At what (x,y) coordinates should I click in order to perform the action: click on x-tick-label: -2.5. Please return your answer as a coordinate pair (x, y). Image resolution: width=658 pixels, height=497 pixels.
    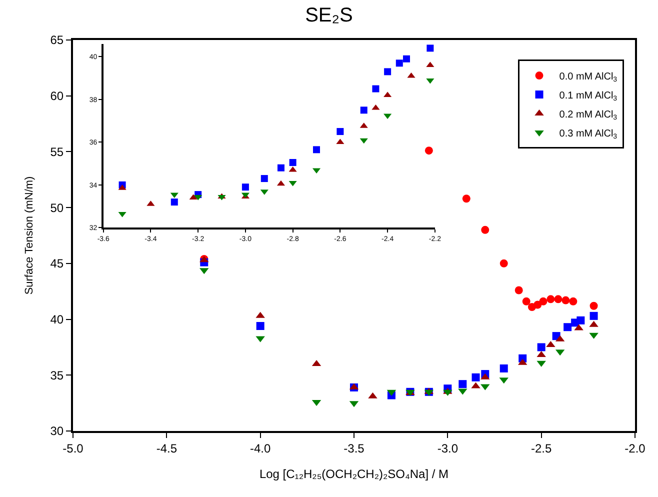
    Looking at the image, I should click on (541, 448).